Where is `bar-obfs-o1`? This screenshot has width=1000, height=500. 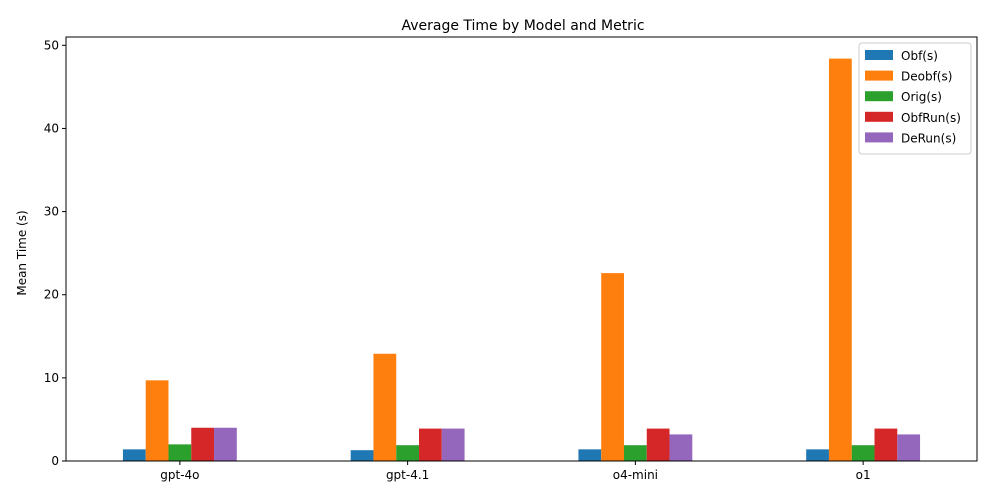
bar-obfs-o1 is located at coordinates (817, 455).